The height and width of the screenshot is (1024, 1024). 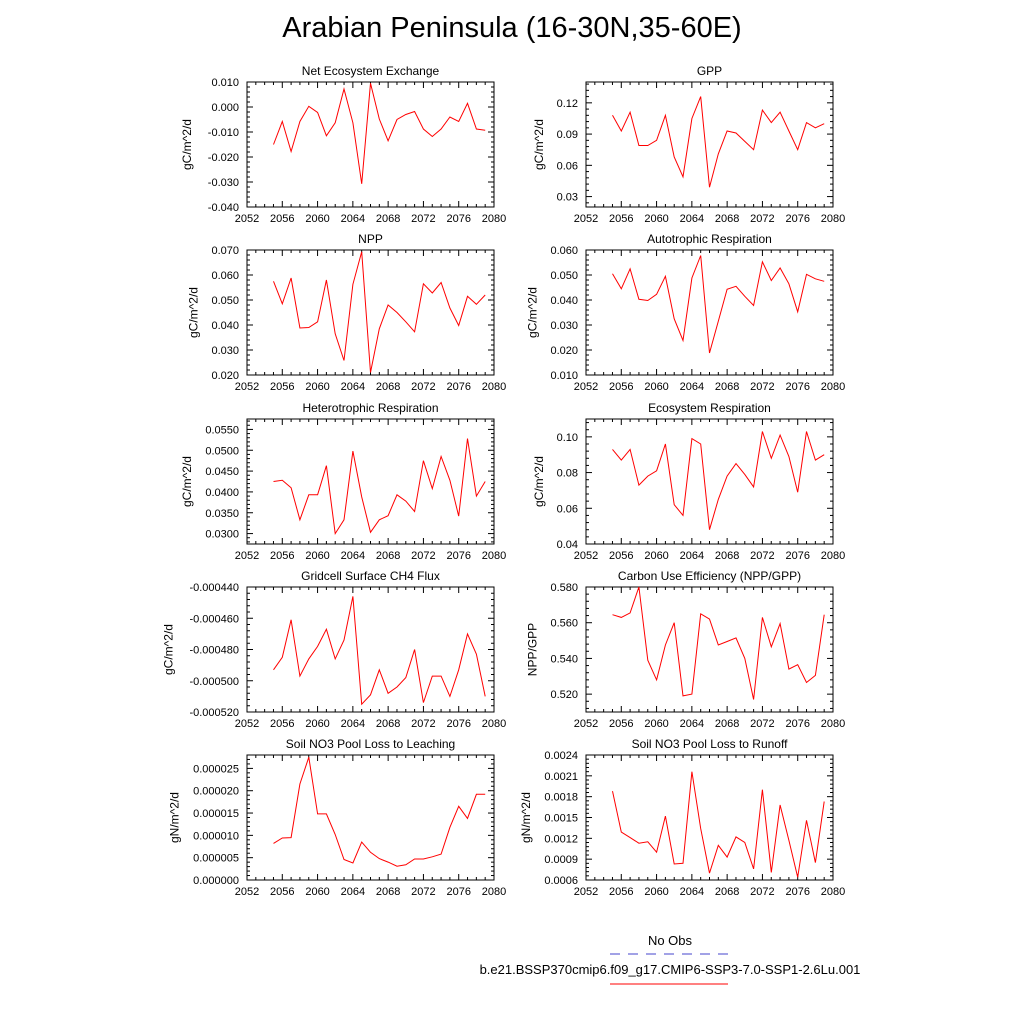 What do you see at coordinates (567, 509) in the screenshot?
I see `y-tick-label: 0.06` at bounding box center [567, 509].